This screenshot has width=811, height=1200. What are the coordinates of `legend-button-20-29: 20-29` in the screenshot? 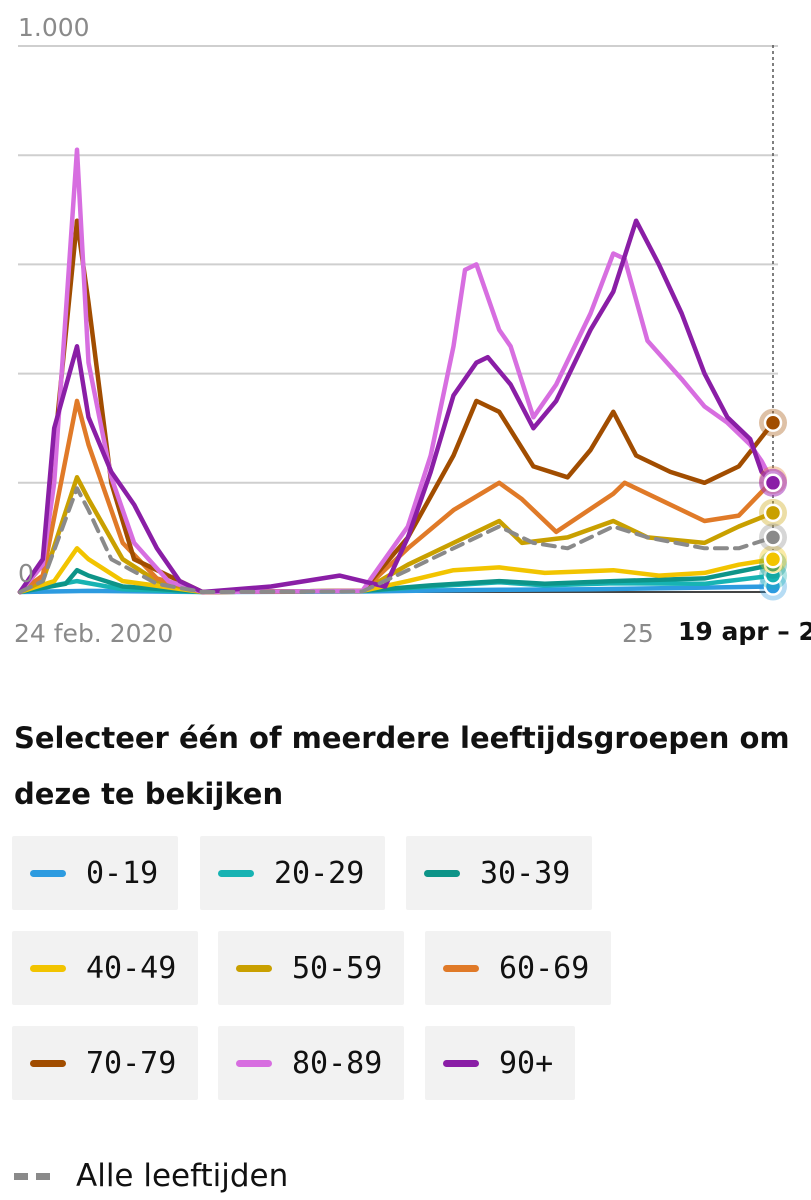 It's located at (292, 873).